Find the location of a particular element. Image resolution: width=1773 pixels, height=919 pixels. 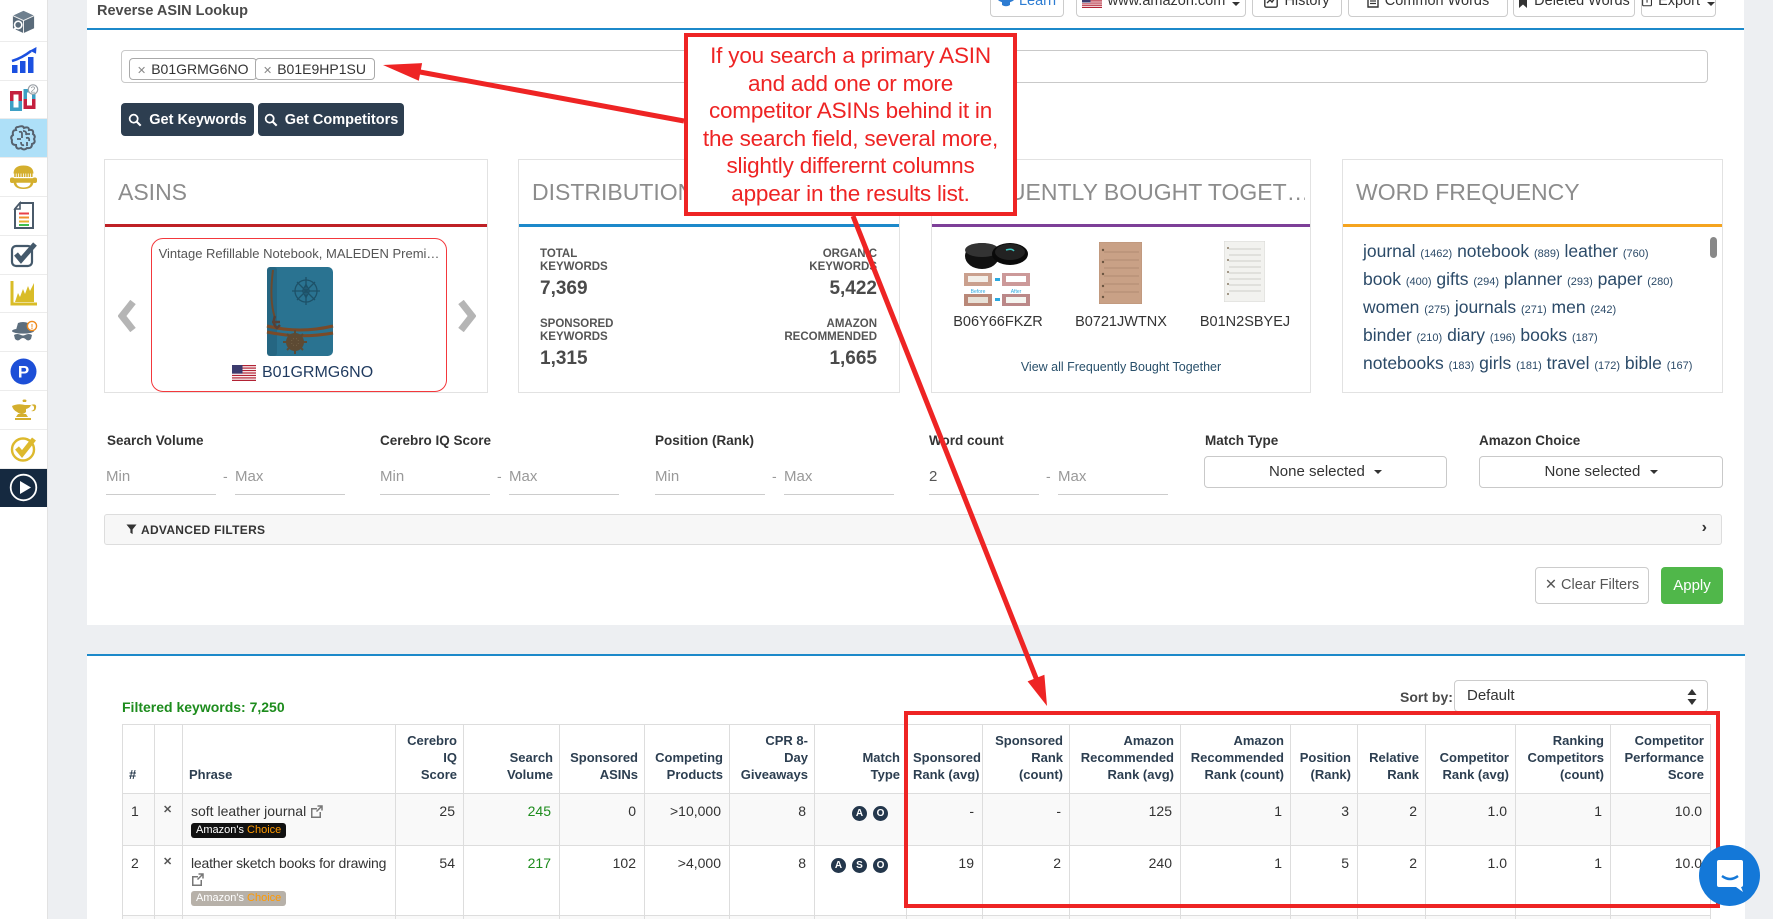

svg-text: P is located at coordinates (23, 371).